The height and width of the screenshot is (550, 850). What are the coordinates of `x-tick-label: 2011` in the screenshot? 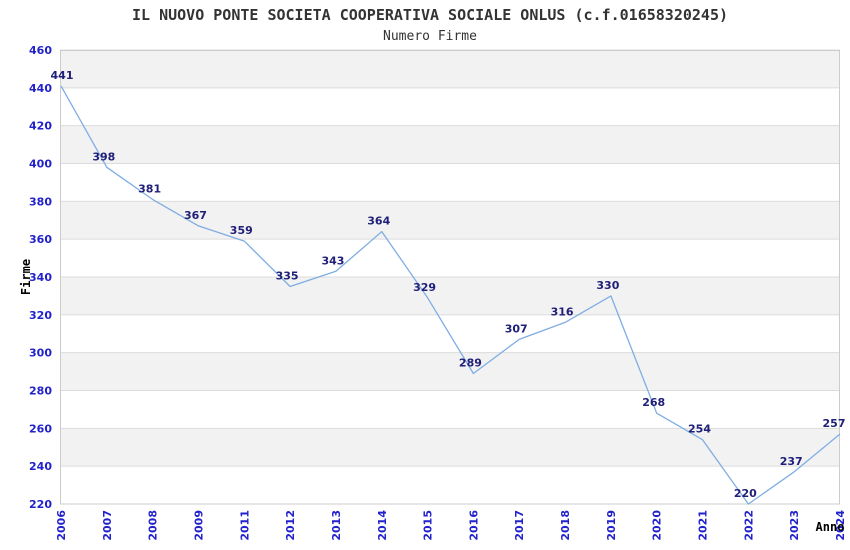 It's located at (244, 525).